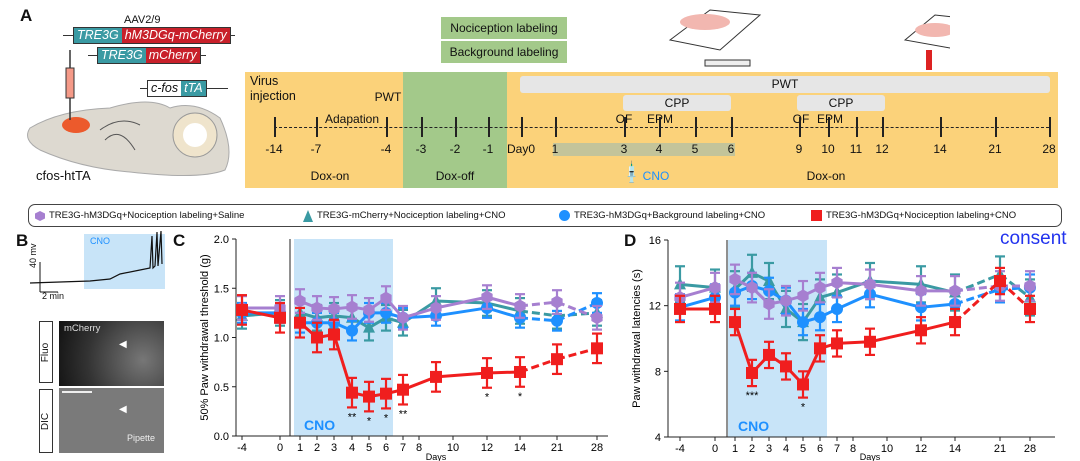 This screenshot has width=1080, height=461. What do you see at coordinates (753, 426) in the screenshot?
I see `cno-label: CNO` at bounding box center [753, 426].